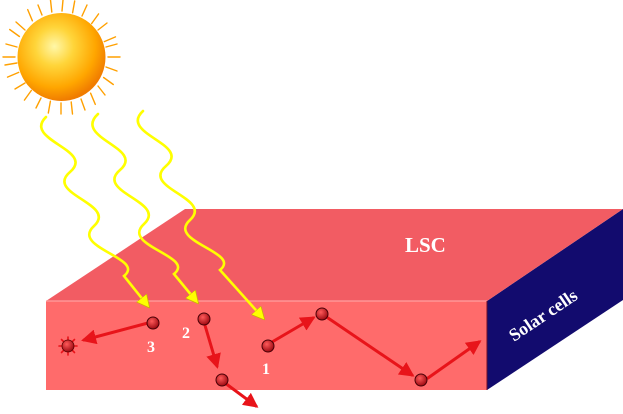 This screenshot has height=414, width=623. Describe the element at coordinates (421, 380) in the screenshot. I see `particle-1-bounce` at that location.